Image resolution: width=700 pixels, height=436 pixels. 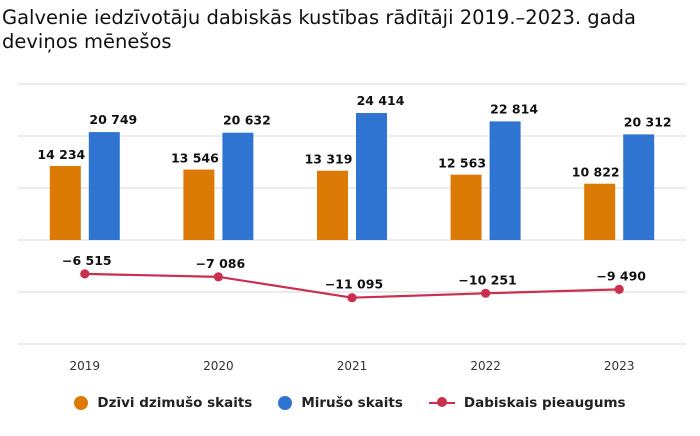 What do you see at coordinates (619, 366) in the screenshot?
I see `x-tick-2023: 2023` at bounding box center [619, 366].